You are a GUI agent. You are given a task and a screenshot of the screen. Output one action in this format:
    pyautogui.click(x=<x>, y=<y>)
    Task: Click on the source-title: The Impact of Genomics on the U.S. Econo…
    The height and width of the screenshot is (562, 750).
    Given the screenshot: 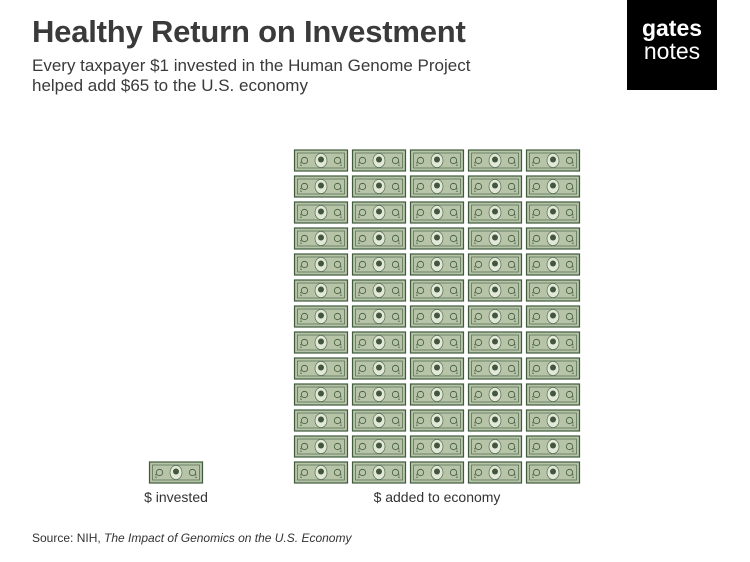 What is the action you would take?
    pyautogui.click(x=228, y=538)
    